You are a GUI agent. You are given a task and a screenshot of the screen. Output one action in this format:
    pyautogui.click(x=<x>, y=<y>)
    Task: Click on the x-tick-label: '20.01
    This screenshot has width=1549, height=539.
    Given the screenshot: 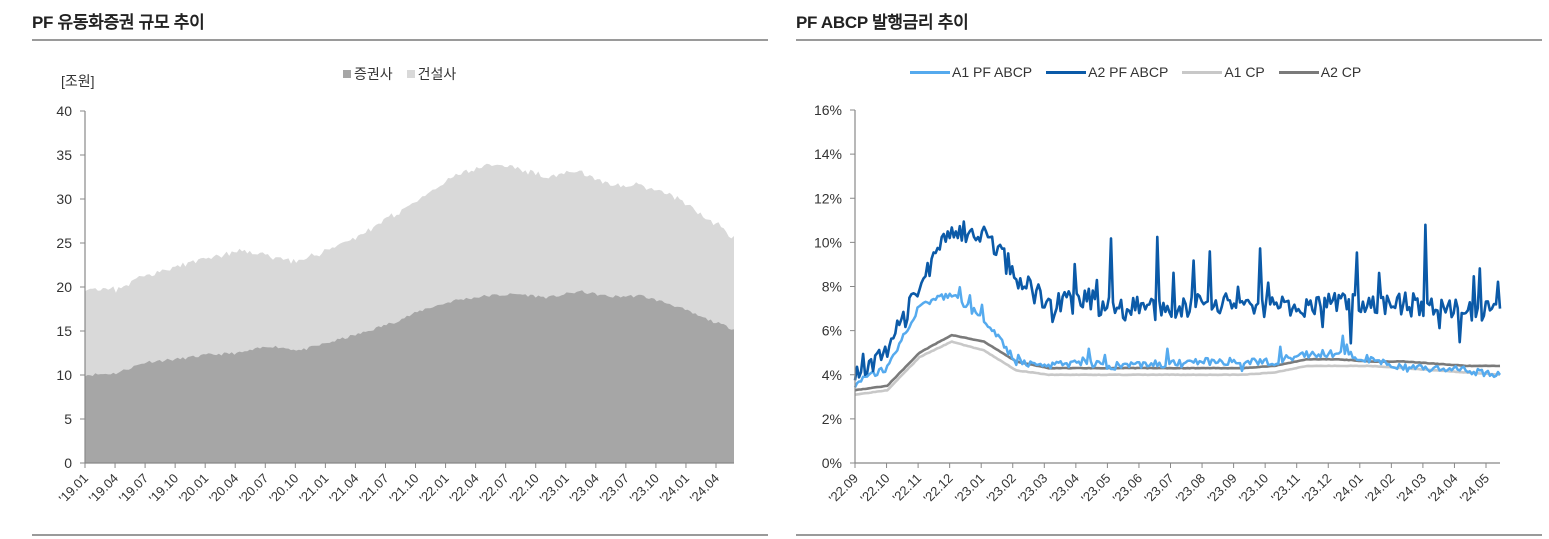 What is the action you would take?
    pyautogui.click(x=193, y=488)
    